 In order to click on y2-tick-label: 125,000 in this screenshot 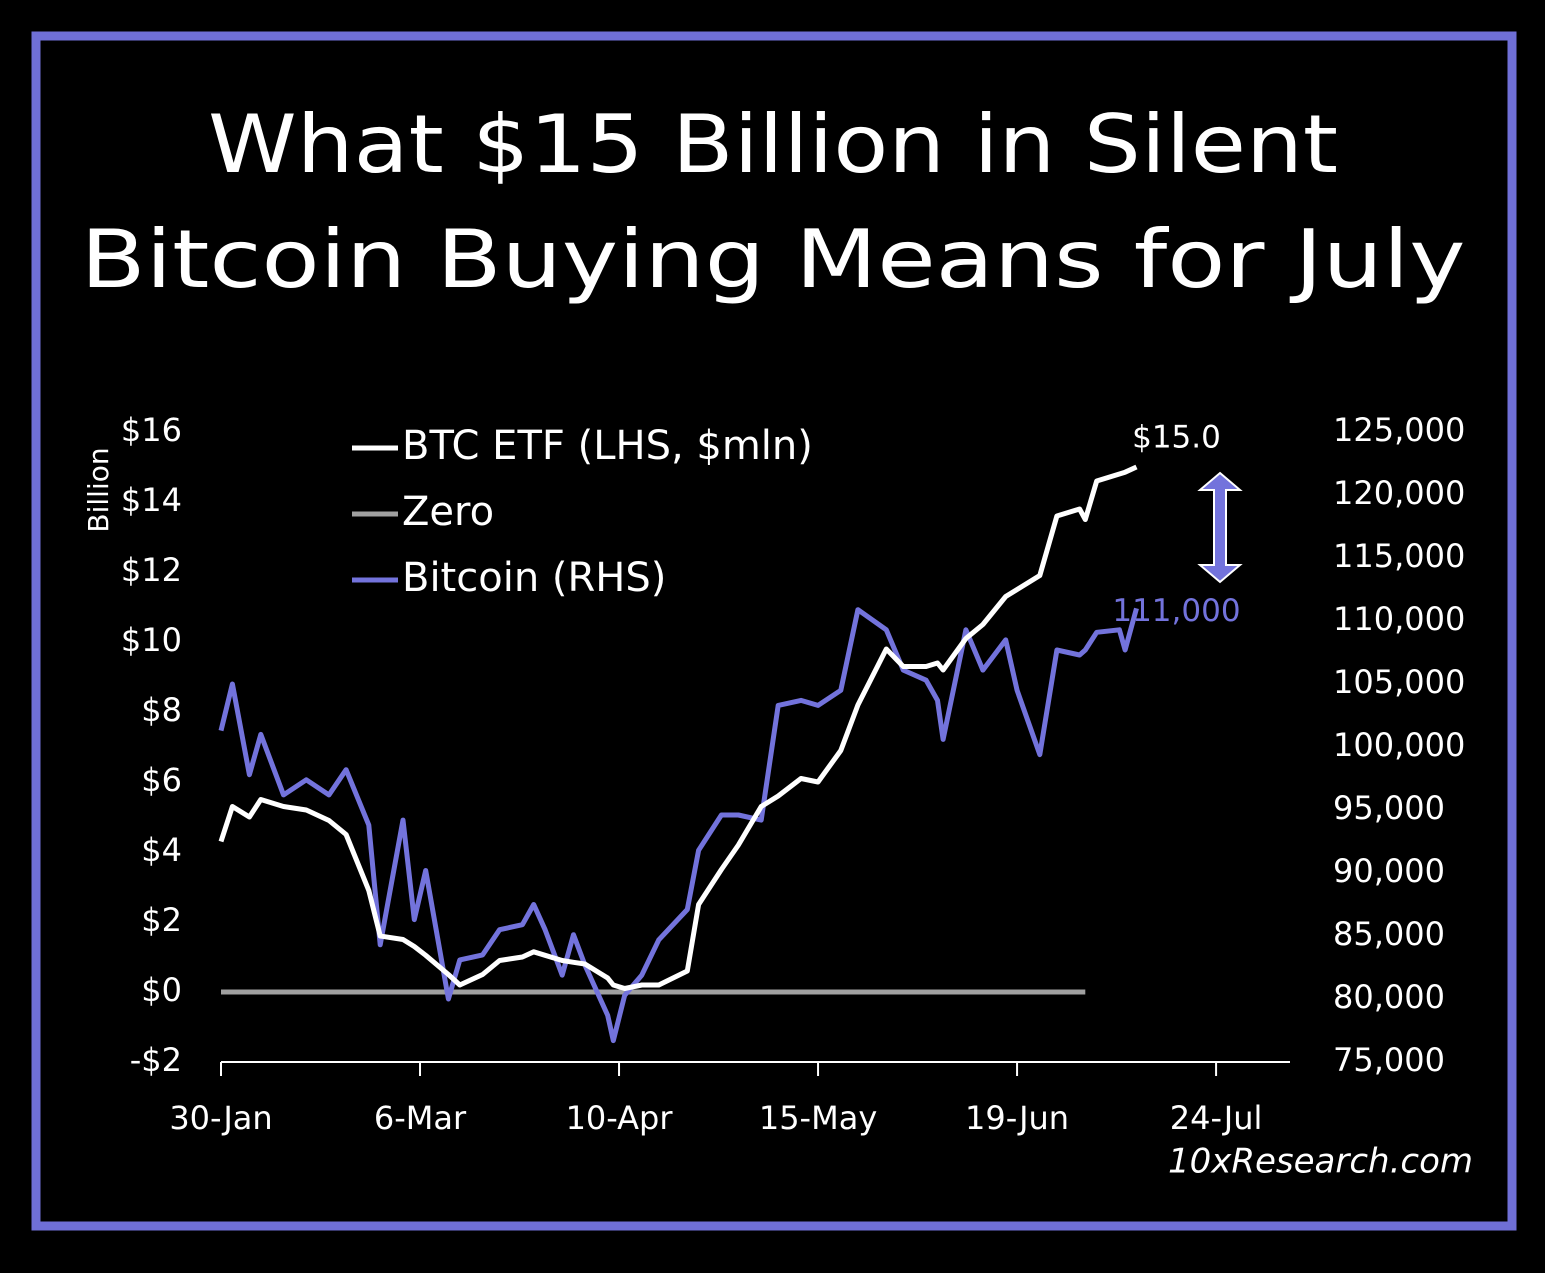, I will do `click(1399, 430)`.